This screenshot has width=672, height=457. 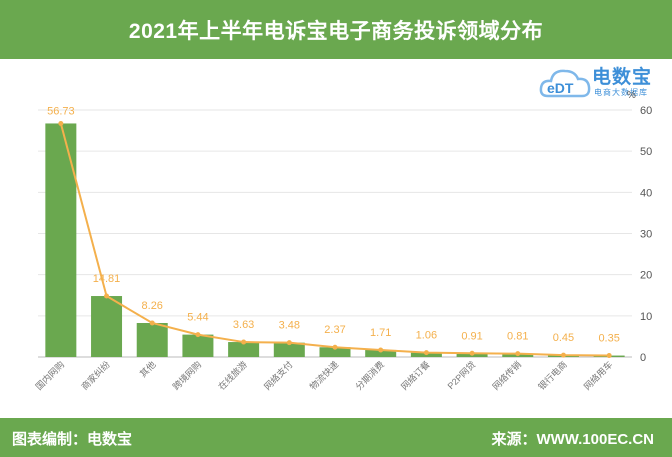 What do you see at coordinates (336, 437) in the screenshot?
I see `footer-bar: 图表编制：电数宝 来源：WWW.100EC.CN` at bounding box center [336, 437].